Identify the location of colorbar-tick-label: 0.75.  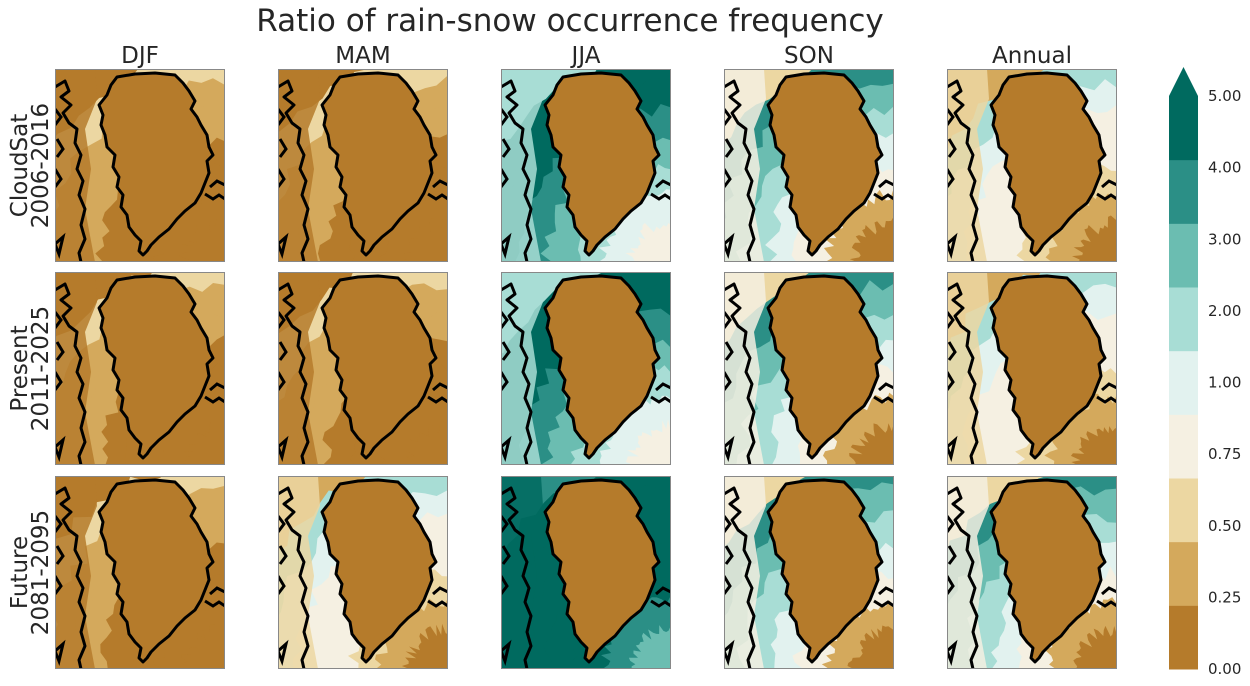
(1224, 454).